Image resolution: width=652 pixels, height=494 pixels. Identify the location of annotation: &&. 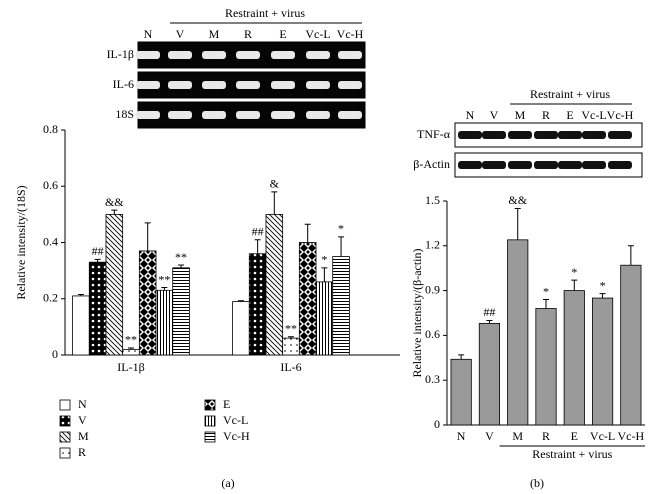
(114, 202).